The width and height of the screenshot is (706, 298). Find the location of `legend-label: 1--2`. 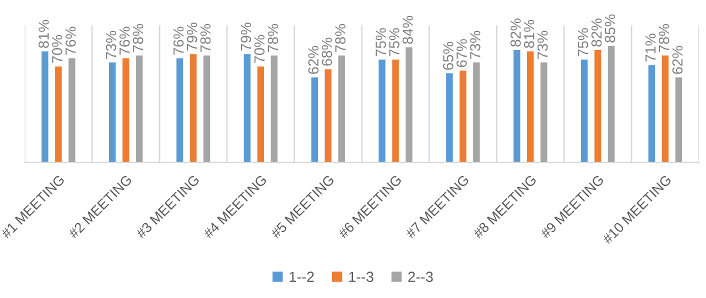

legend-label: 1--2 is located at coordinates (302, 277).